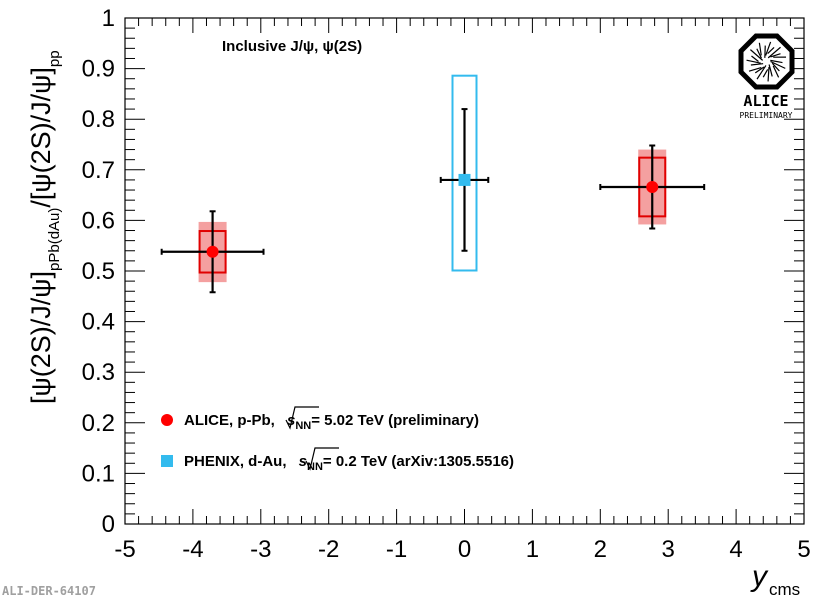 This screenshot has width=830, height=604. I want to click on x-tick-label: 4, so click(735, 549).